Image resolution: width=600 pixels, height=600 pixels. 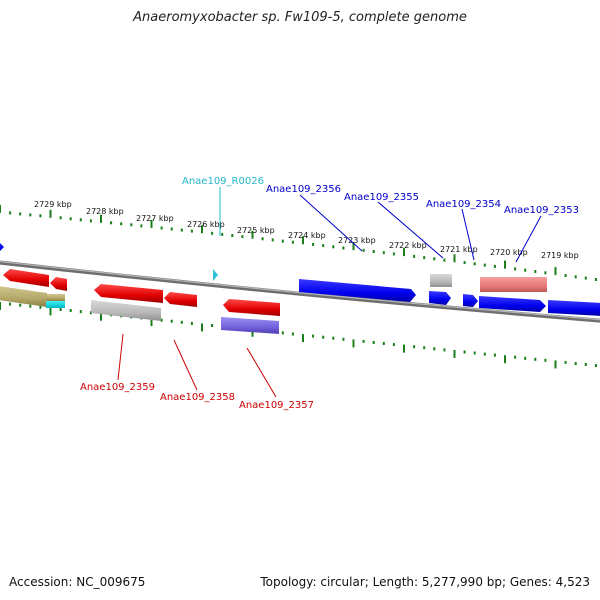 I want to click on gene-label: Anae109_2355, so click(x=381, y=197).